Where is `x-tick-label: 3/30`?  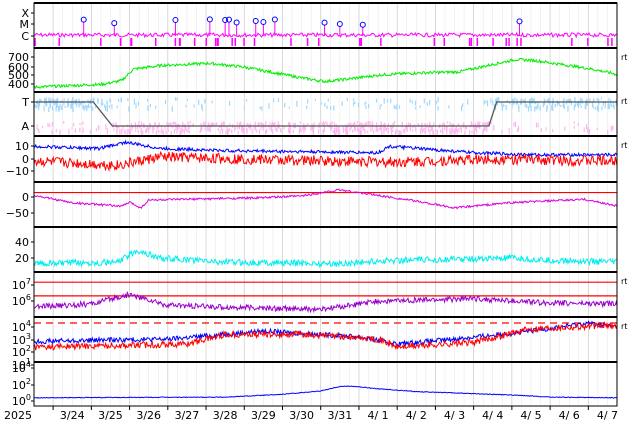
x-tick-label: 3/30 is located at coordinates (301, 415).